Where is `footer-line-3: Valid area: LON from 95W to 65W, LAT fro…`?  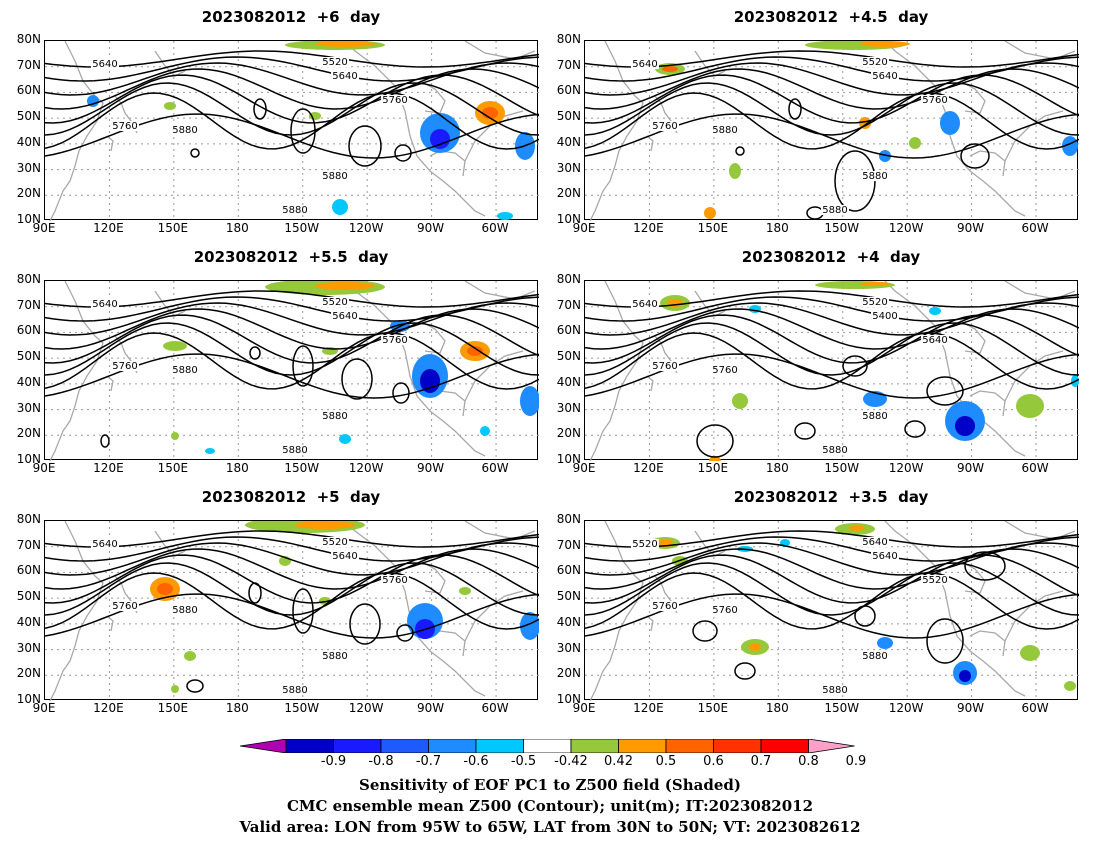 footer-line-3: Valid area: LON from 95W to 65W, LAT fro… is located at coordinates (550, 827).